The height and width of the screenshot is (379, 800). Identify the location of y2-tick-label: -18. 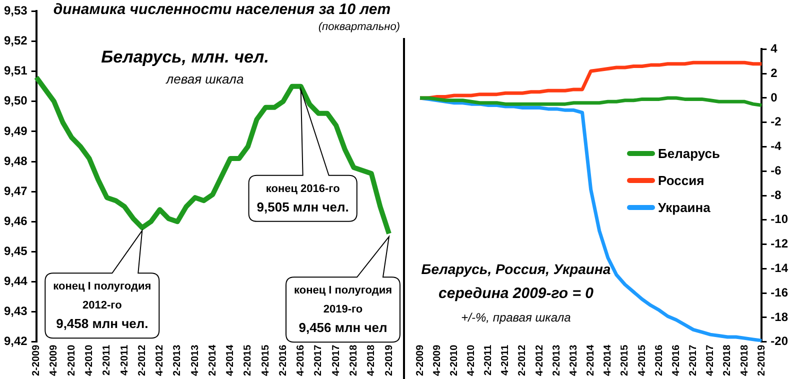
(779, 317).